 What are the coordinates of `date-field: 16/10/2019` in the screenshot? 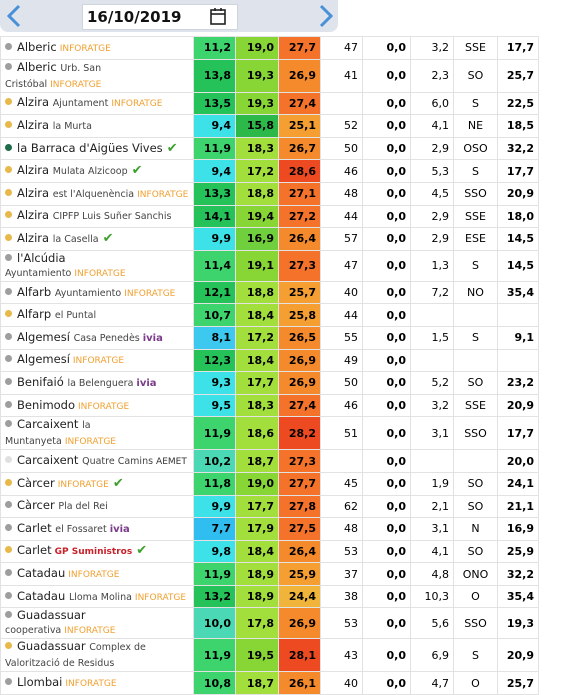 It's located at (160, 17).